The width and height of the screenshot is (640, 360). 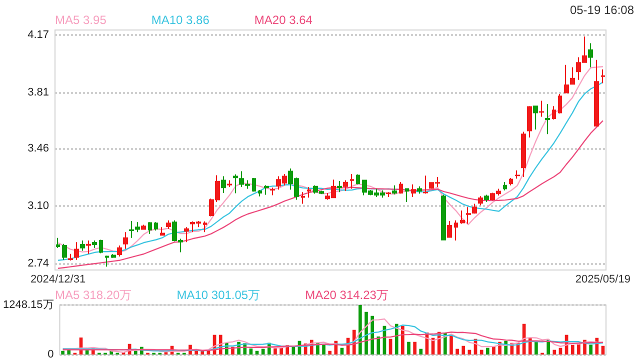 What do you see at coordinates (283, 20) in the screenshot?
I see `text: MA20 3.64` at bounding box center [283, 20].